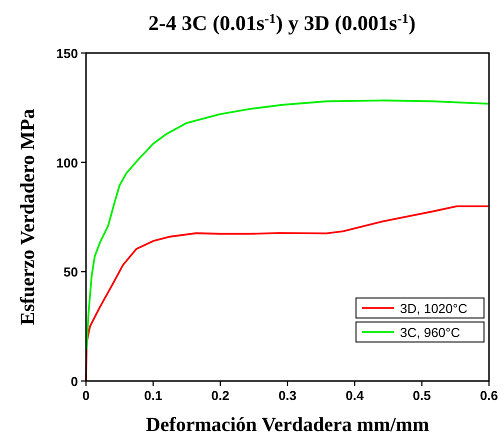 The width and height of the screenshot is (504, 441). Describe the element at coordinates (28, 217) in the screenshot. I see `y-axis-title: Esfuerzo Verdadero MPa` at that location.